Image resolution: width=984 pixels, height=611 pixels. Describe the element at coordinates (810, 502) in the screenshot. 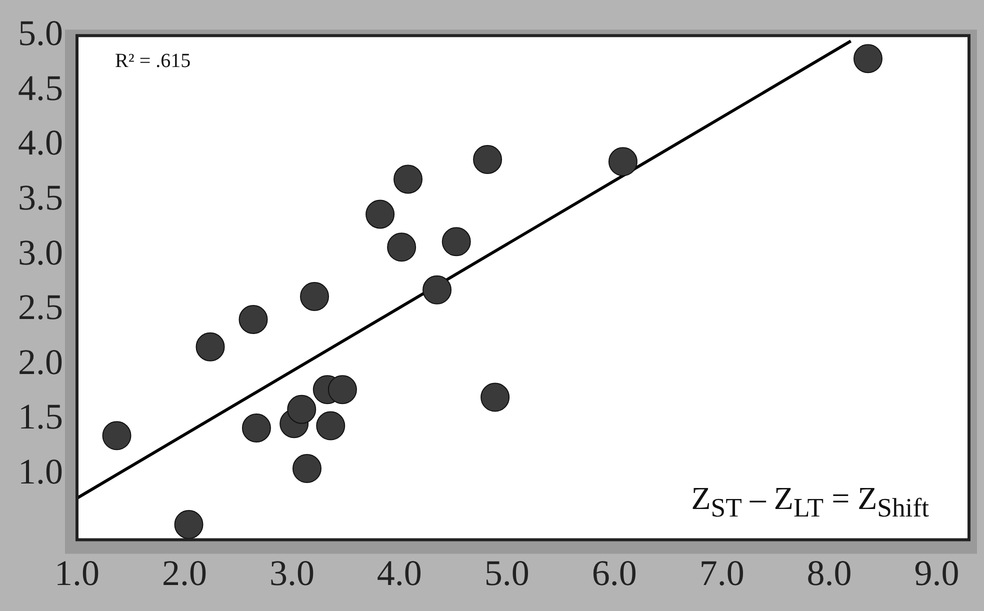

I see `annotation: Z$_{ST}$ – Z$_{LT}$ = Z$_{Shift}$` at that location.